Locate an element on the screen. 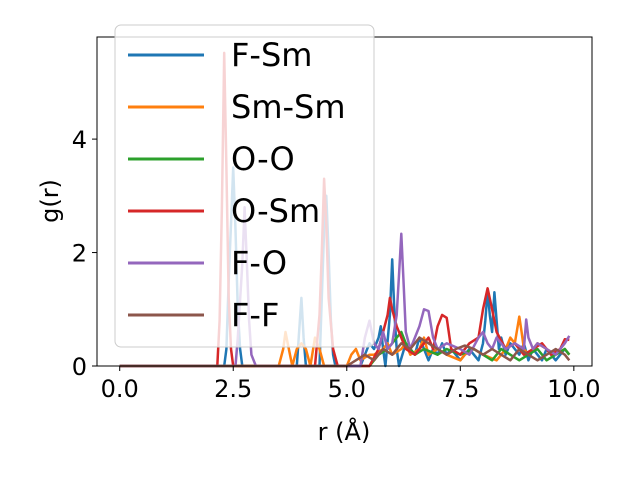  legend-label-o-sm: O-Sm is located at coordinates (275, 211).